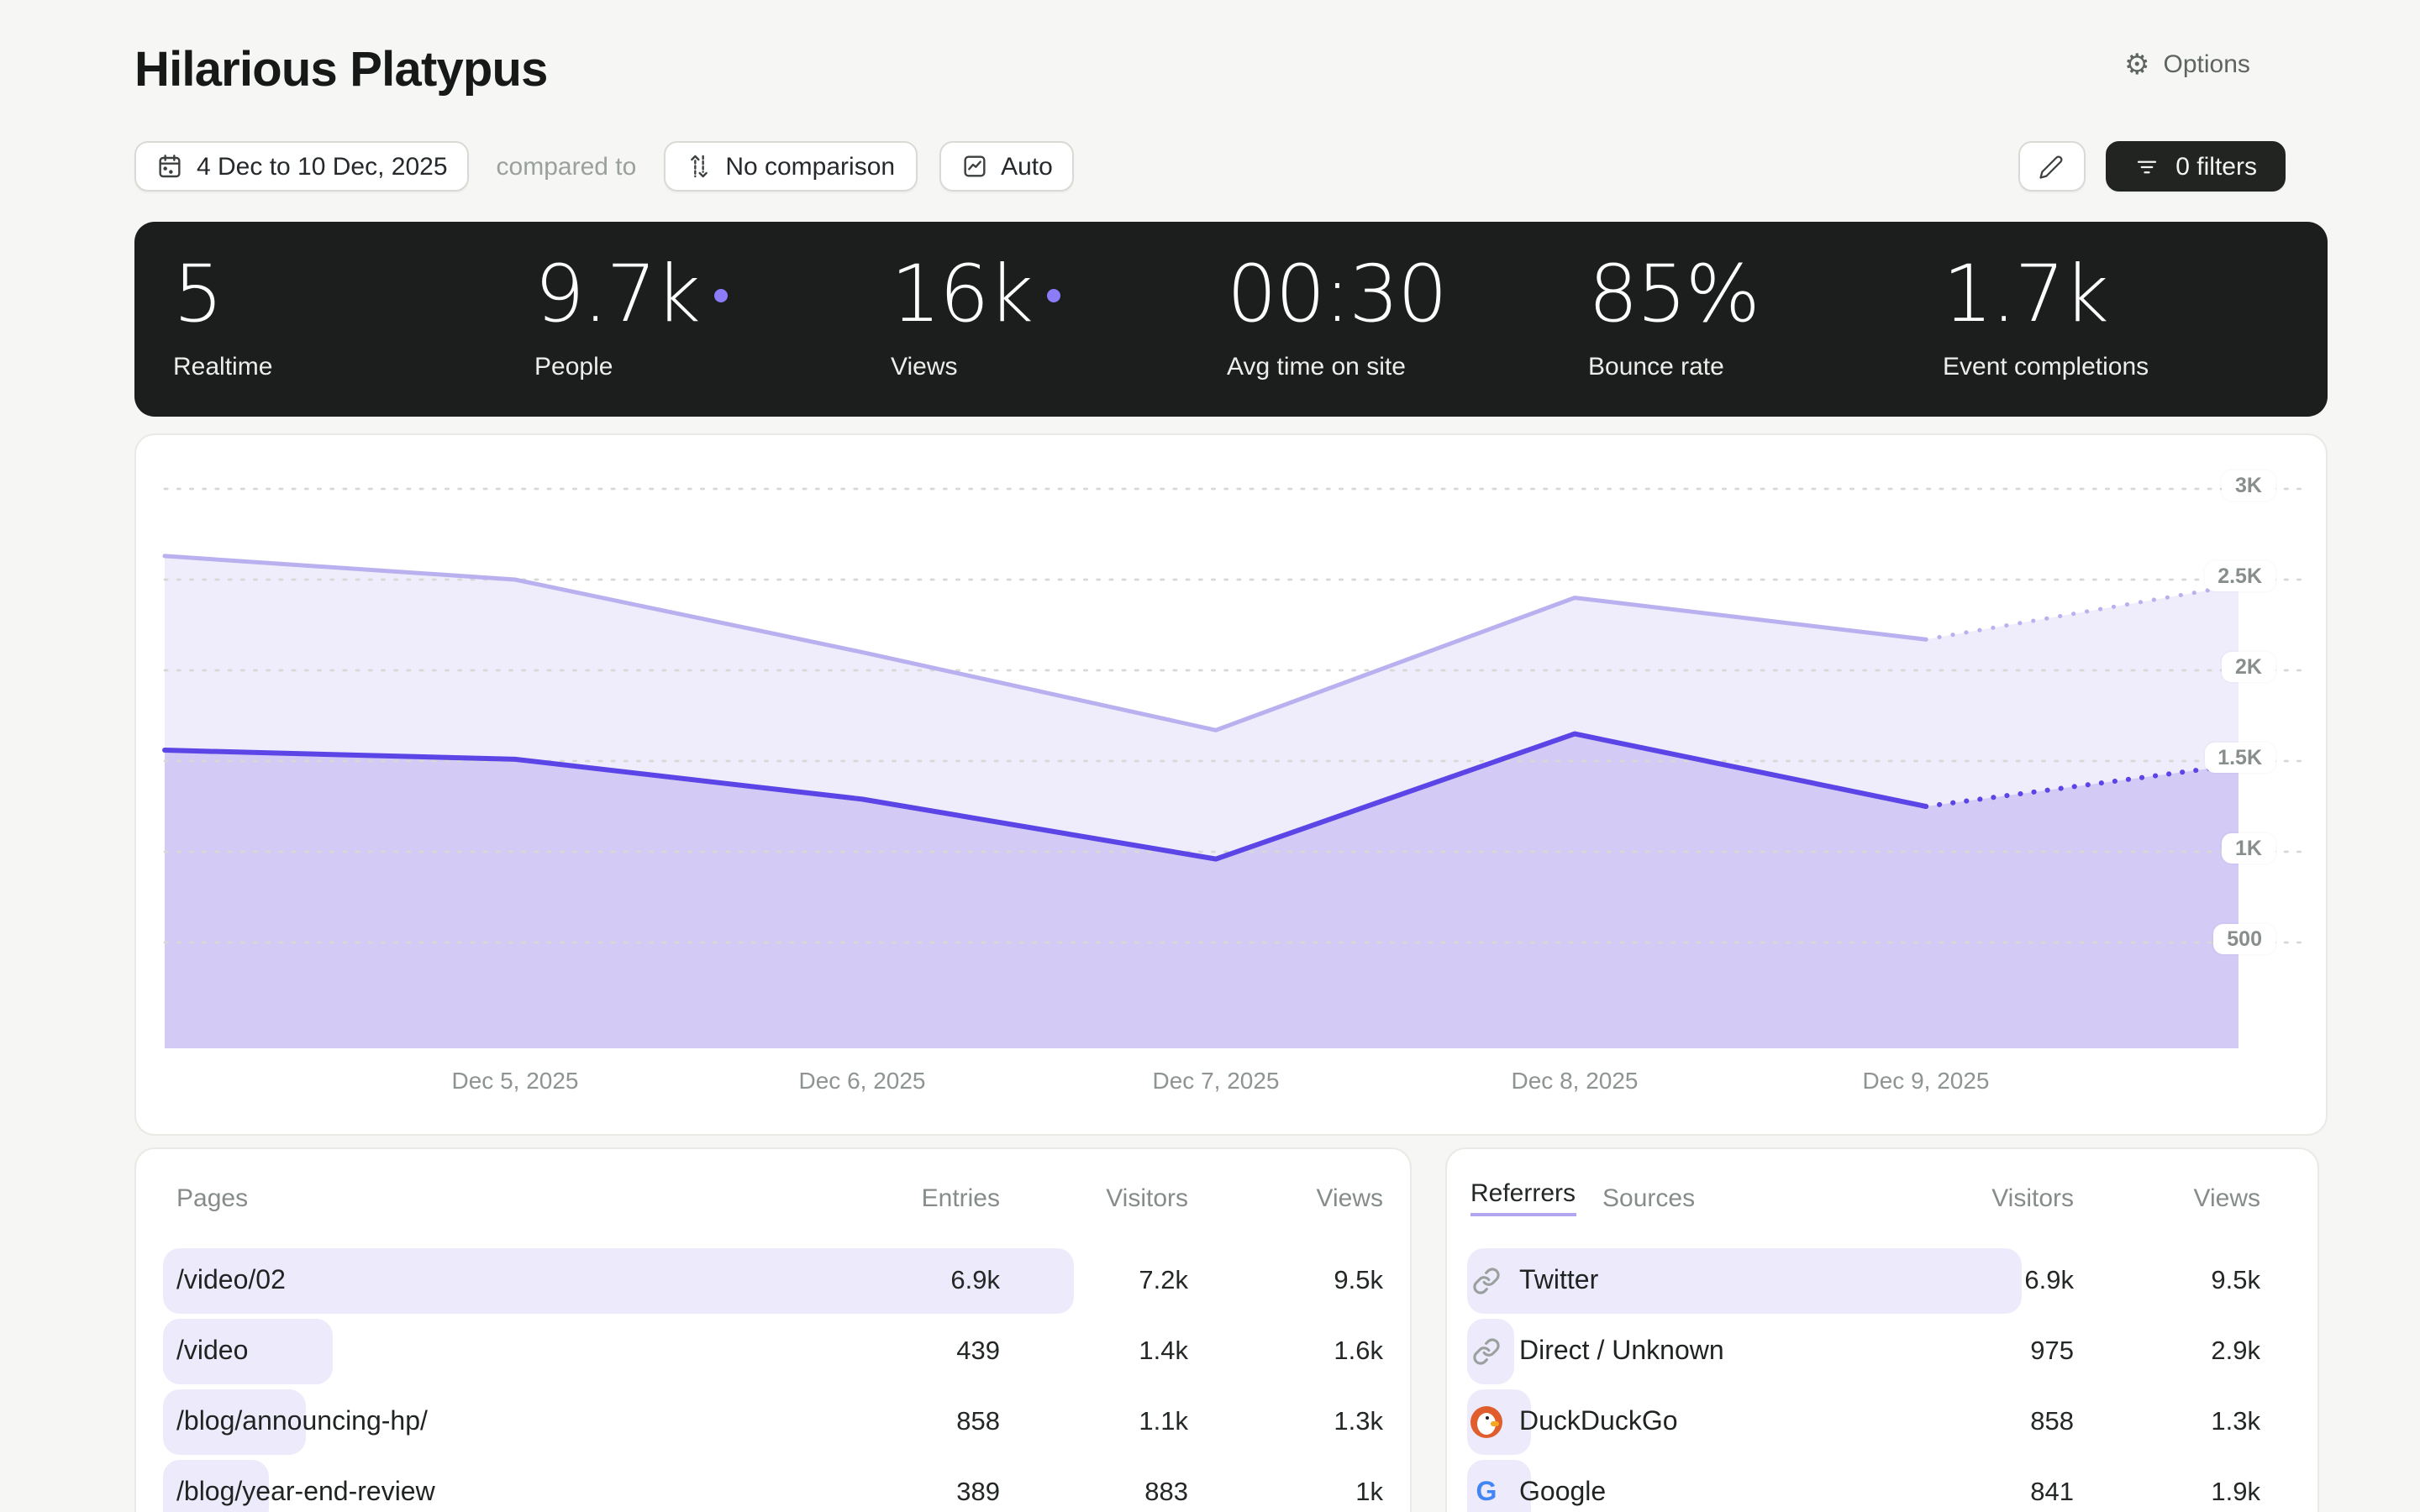  I want to click on date-range-button: 4 Dec to 10 Dec, 2025, so click(302, 166).